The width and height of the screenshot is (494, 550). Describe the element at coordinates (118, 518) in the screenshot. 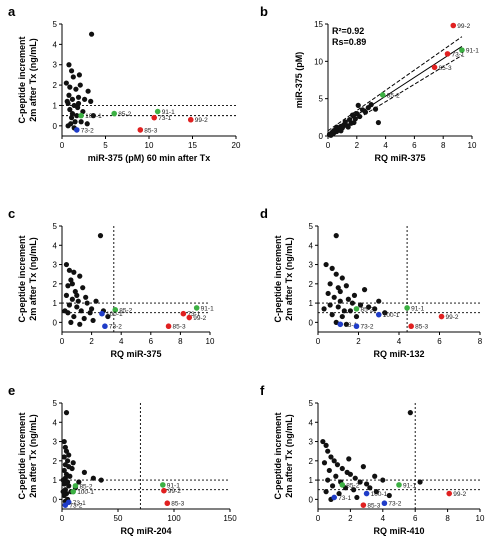

I see `x-tick-label: 50` at that location.